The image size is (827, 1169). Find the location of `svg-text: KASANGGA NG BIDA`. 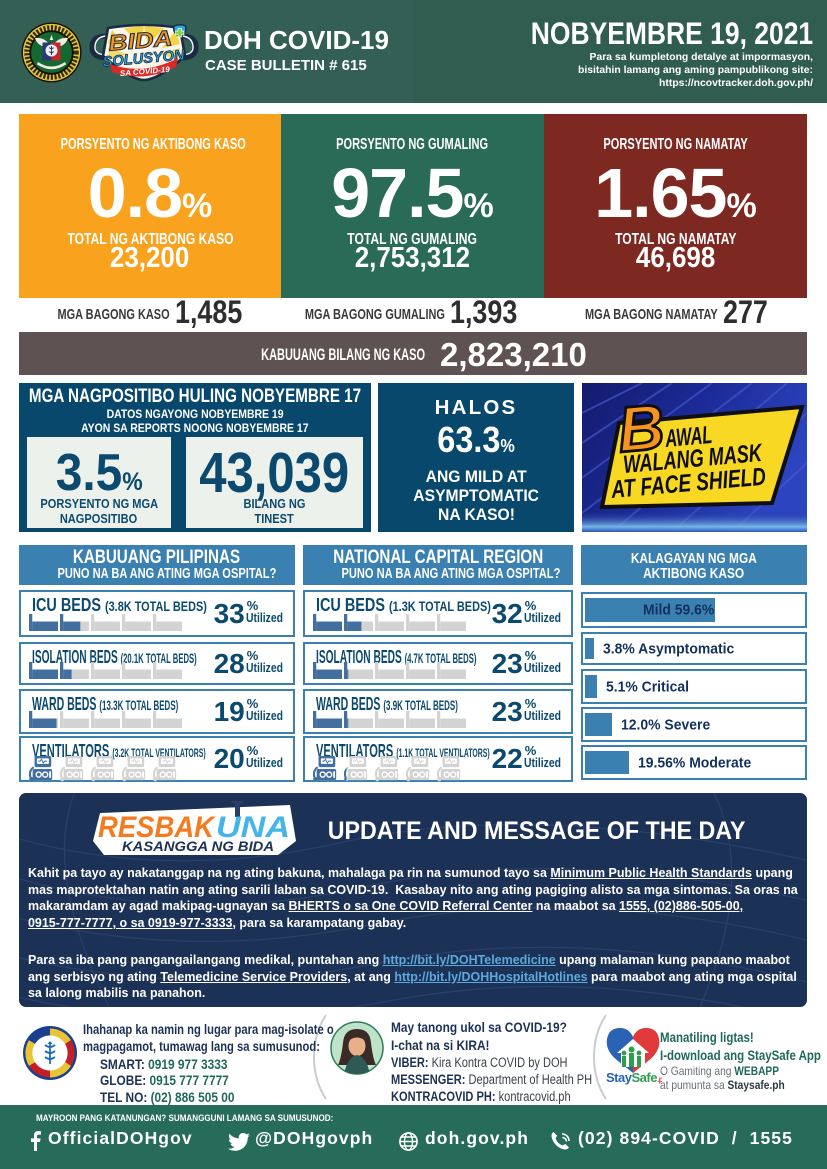

svg-text: KASANGGA NG BIDA is located at coordinates (198, 846).